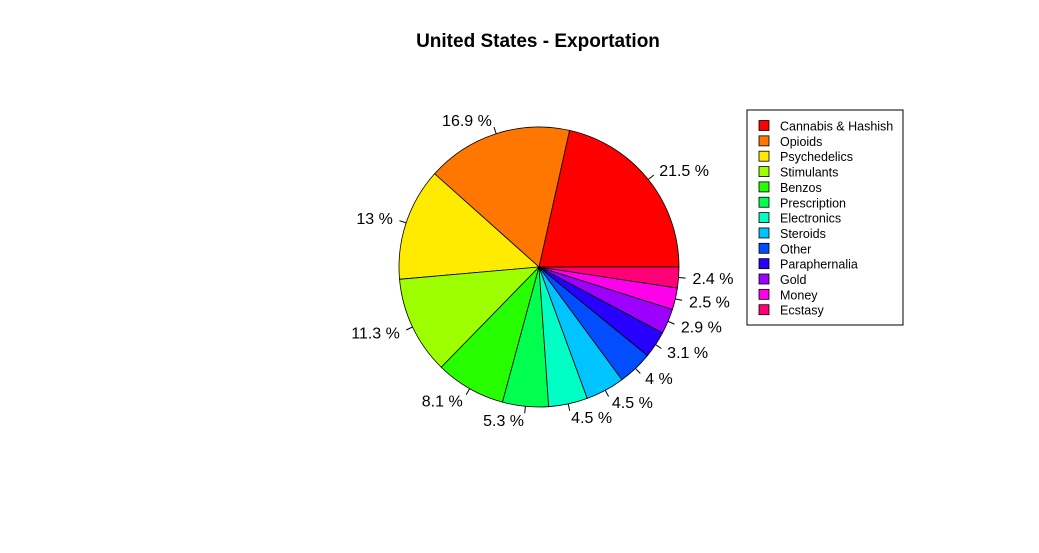 This screenshot has height=553, width=1039. Describe the element at coordinates (538, 41) in the screenshot. I see `chart-title: United States - Exportation` at that location.